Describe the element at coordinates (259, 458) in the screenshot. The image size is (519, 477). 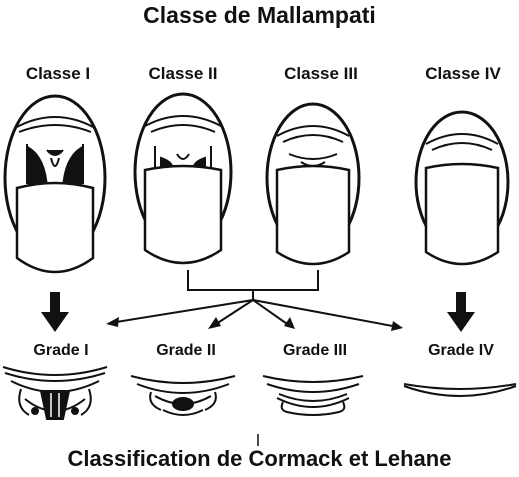
I see `bottom-title: Classification de Cormack et Lehane` at that location.